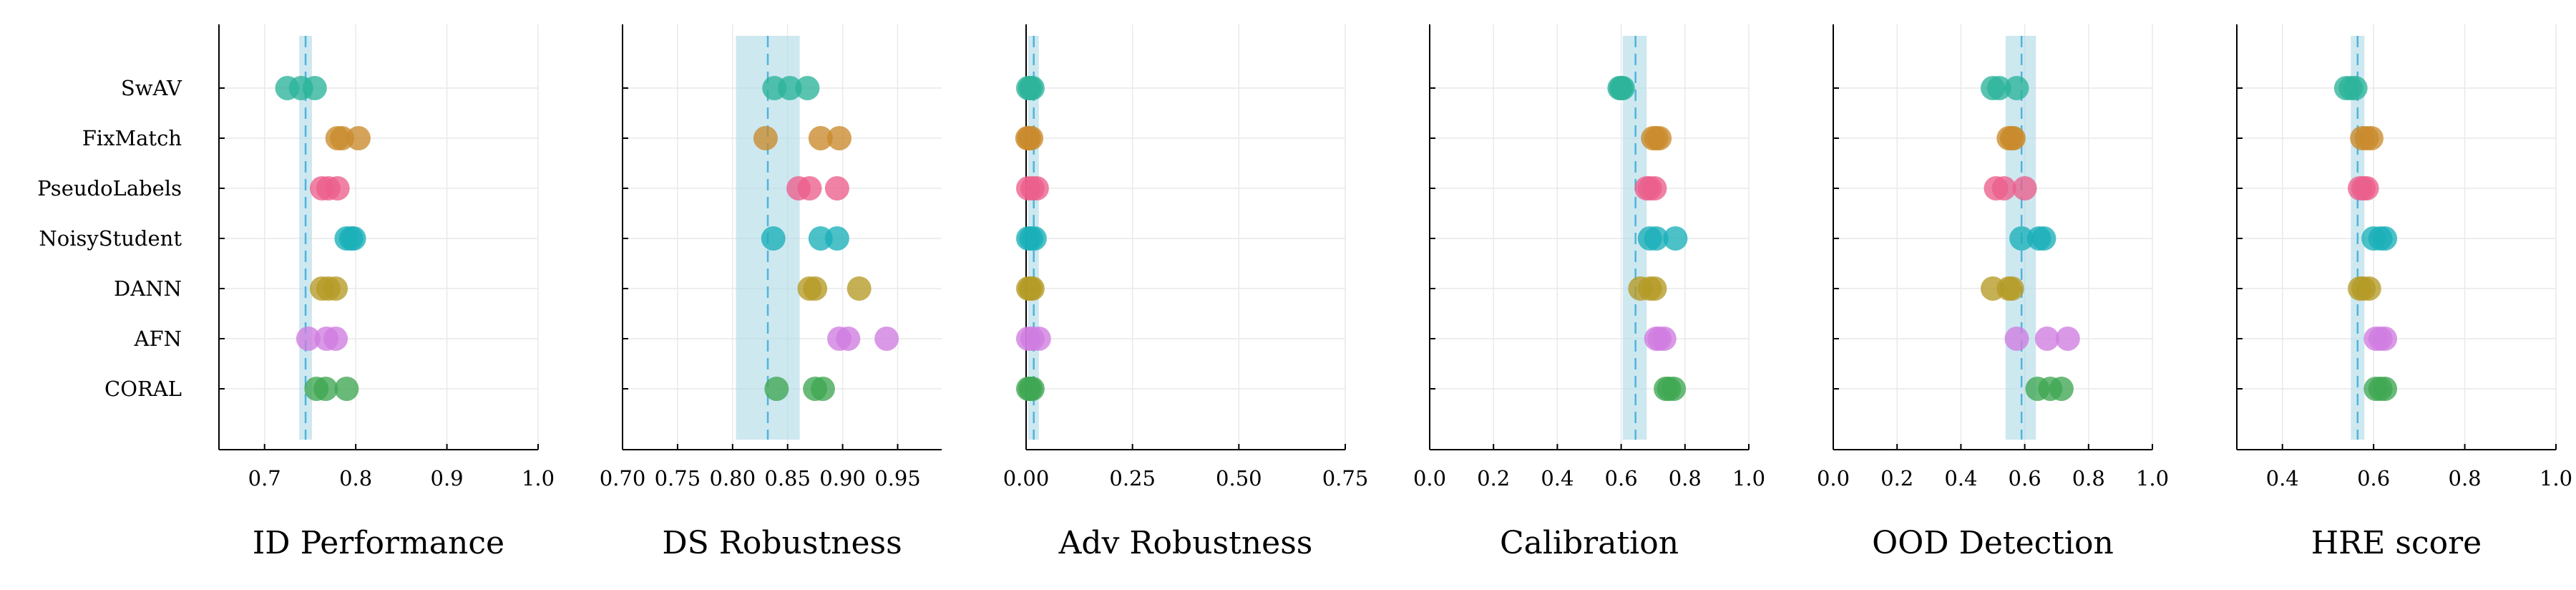 The height and width of the screenshot is (590, 2576). What do you see at coordinates (378, 543) in the screenshot?
I see `x-axis-label: ID Performance` at bounding box center [378, 543].